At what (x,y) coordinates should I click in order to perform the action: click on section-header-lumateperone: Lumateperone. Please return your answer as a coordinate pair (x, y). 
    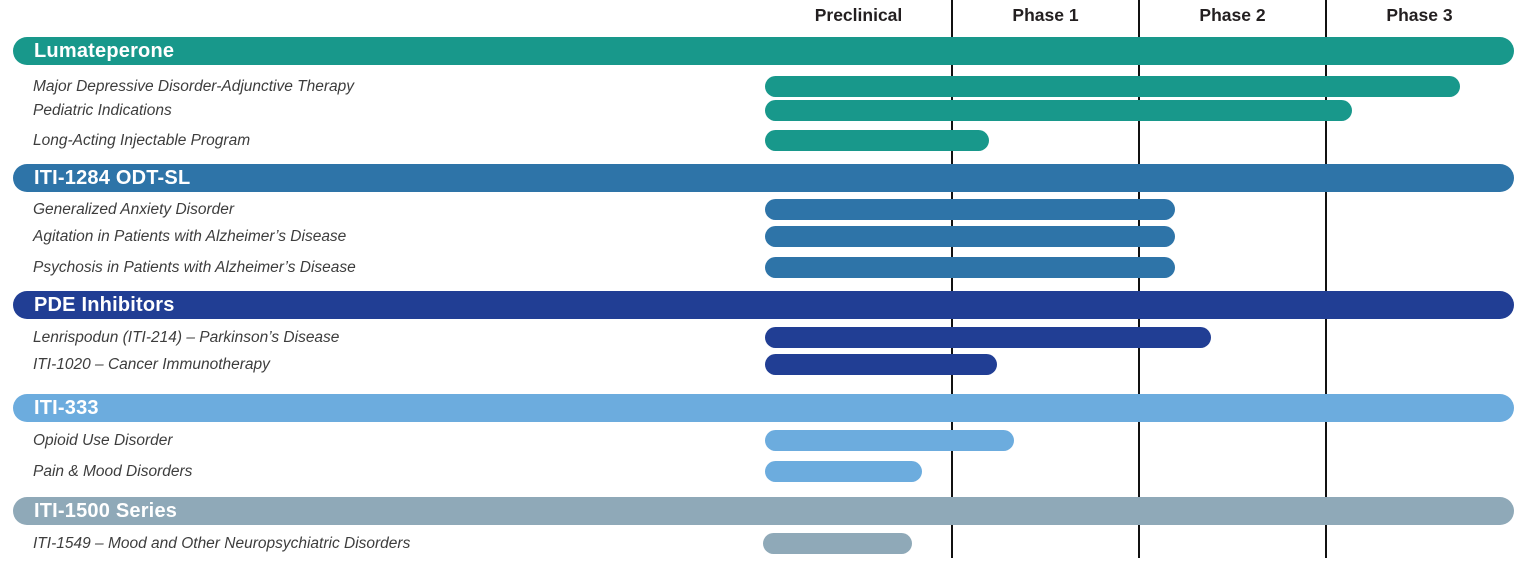
    Looking at the image, I should click on (763, 51).